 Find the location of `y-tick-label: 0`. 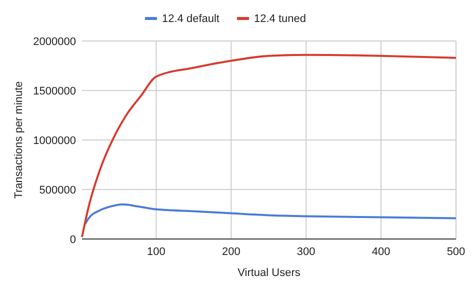

y-tick-label: 0 is located at coordinates (73, 240).